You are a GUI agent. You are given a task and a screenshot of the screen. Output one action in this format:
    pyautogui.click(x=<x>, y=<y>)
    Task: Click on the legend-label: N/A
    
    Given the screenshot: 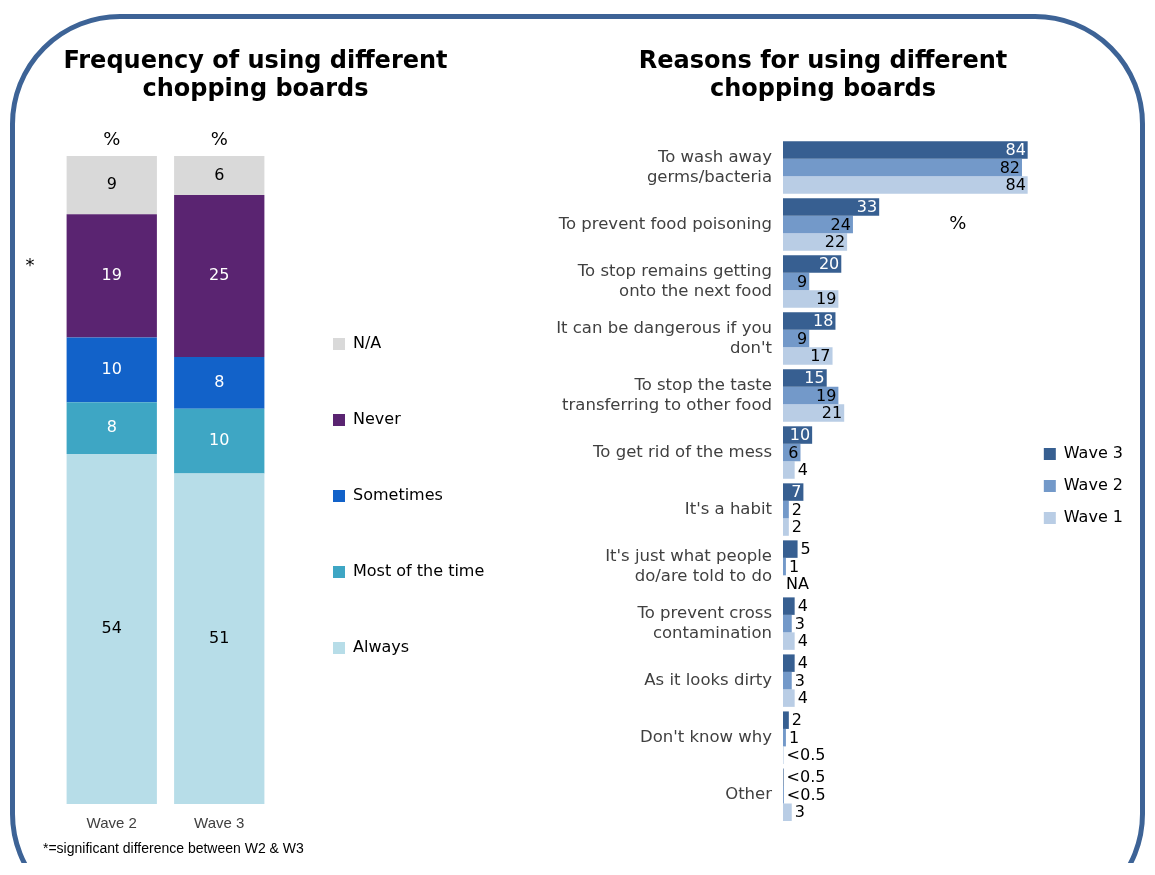 What is the action you would take?
    pyautogui.click(x=367, y=343)
    